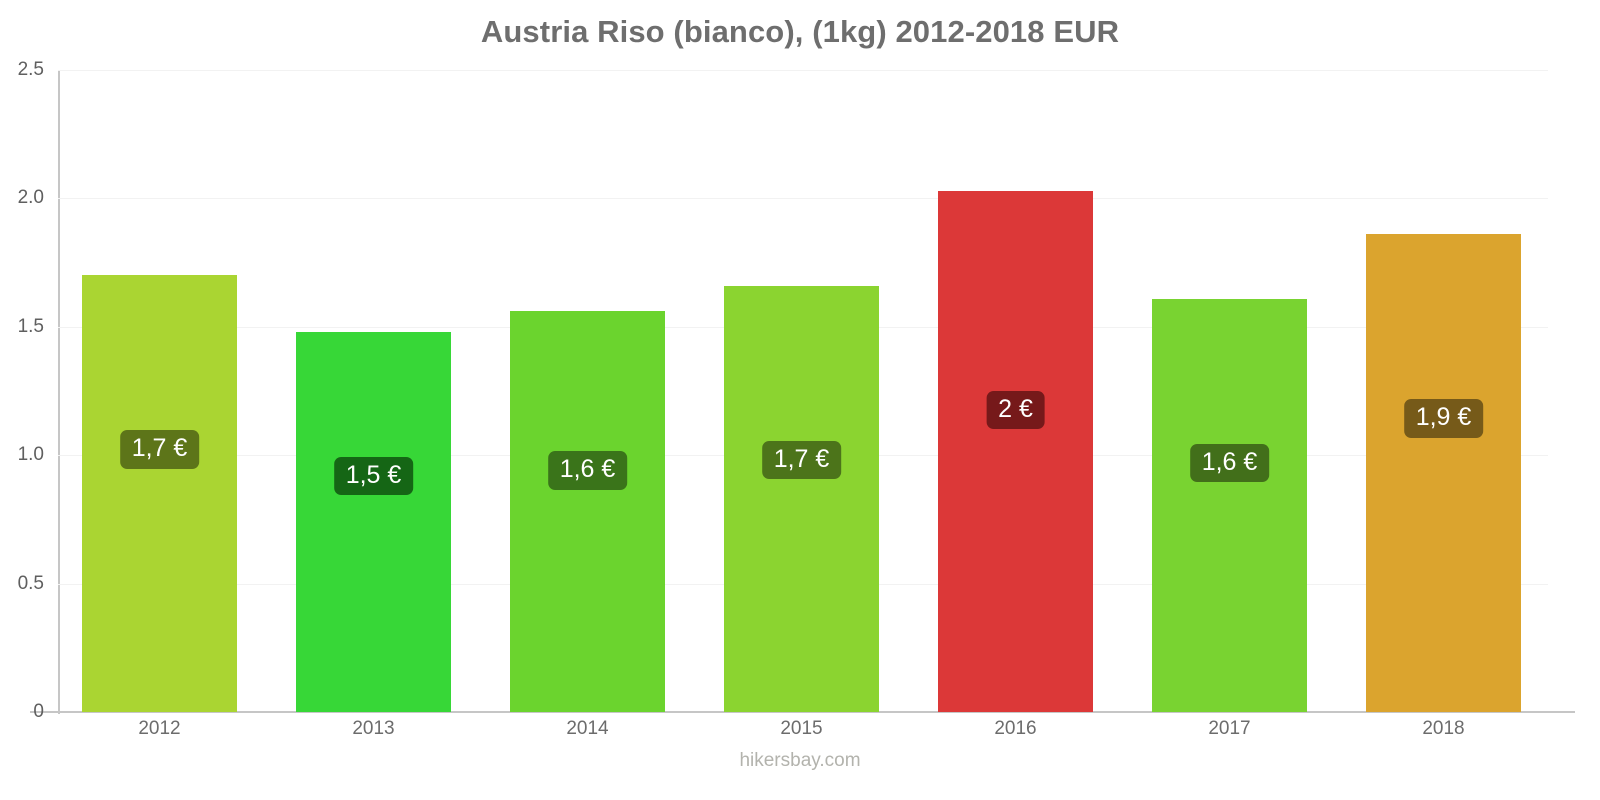 The width and height of the screenshot is (1600, 800). Describe the element at coordinates (1015, 728) in the screenshot. I see `x-axis-tick-label: 2016` at that location.